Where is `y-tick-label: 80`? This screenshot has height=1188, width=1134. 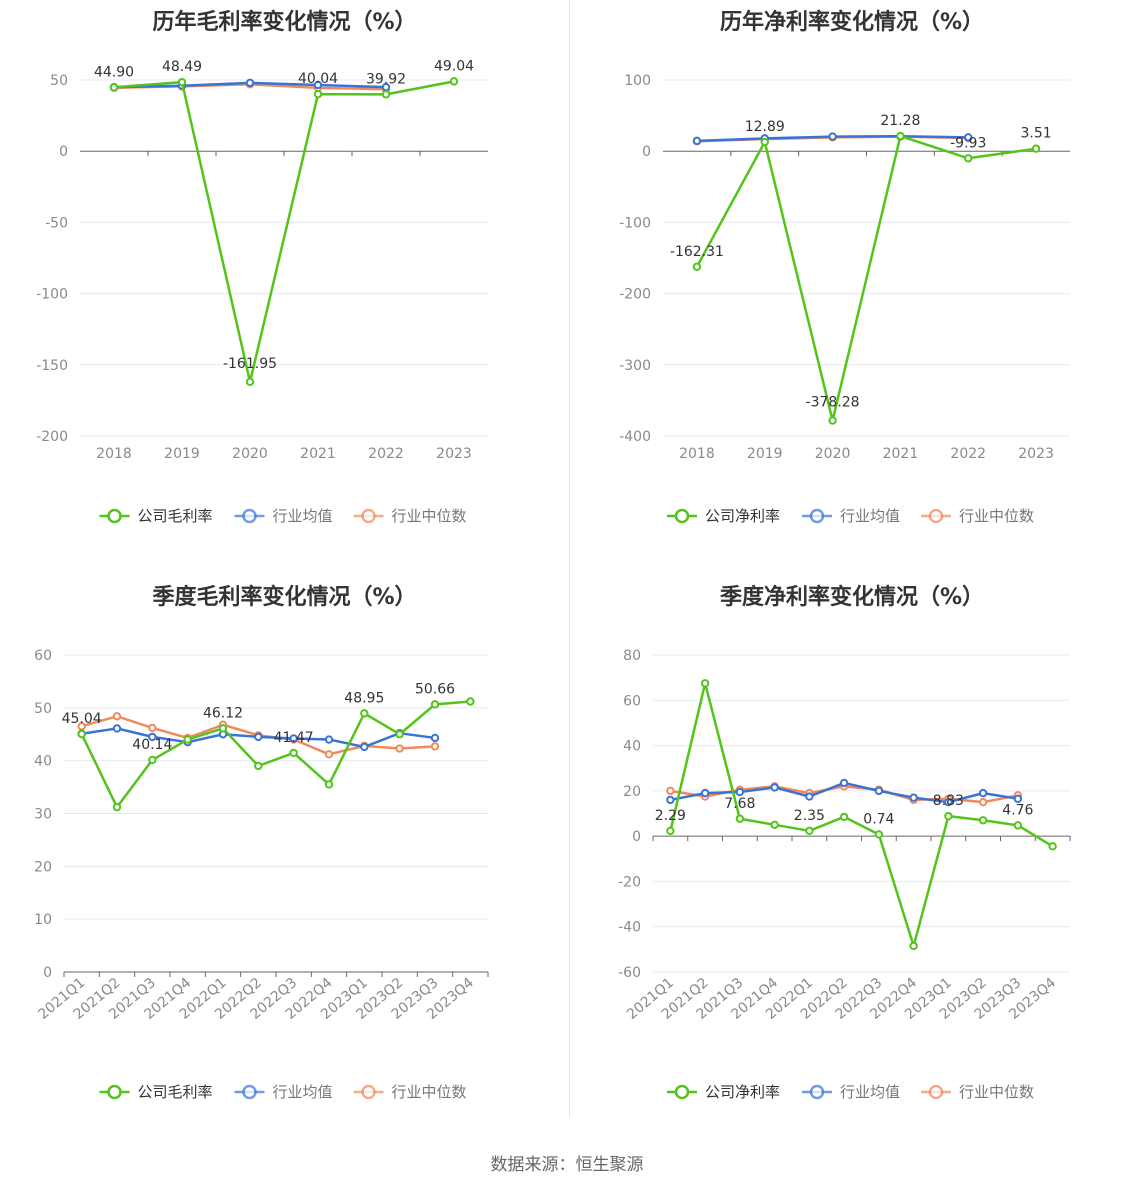 y-tick-label: 80 is located at coordinates (632, 656).